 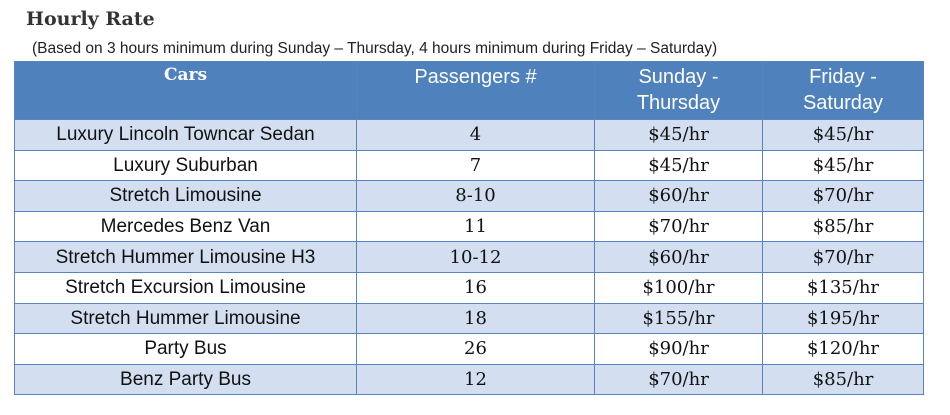 What do you see at coordinates (843, 77) in the screenshot?
I see `header-friday-line: Friday -` at bounding box center [843, 77].